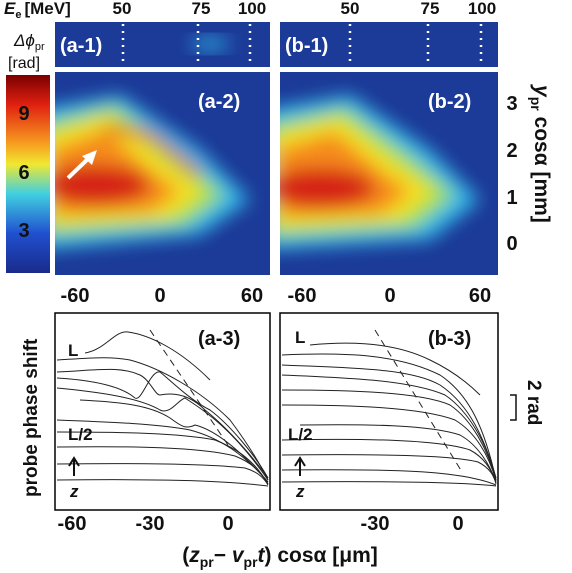  What do you see at coordinates (37, 10) in the screenshot?
I see `energy-label: Ee [MeV]` at bounding box center [37, 10].